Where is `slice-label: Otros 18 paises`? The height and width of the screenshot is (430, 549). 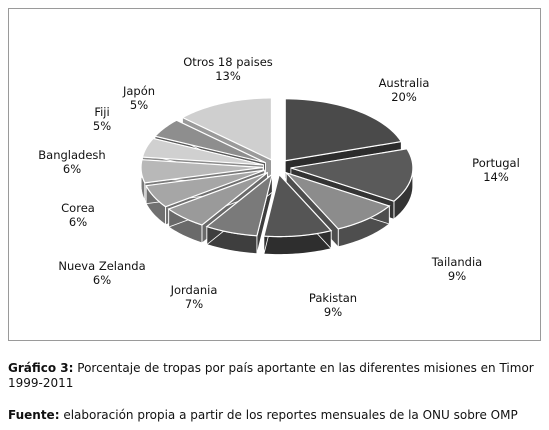
slice-label: Otros 18 paises is located at coordinates (228, 62).